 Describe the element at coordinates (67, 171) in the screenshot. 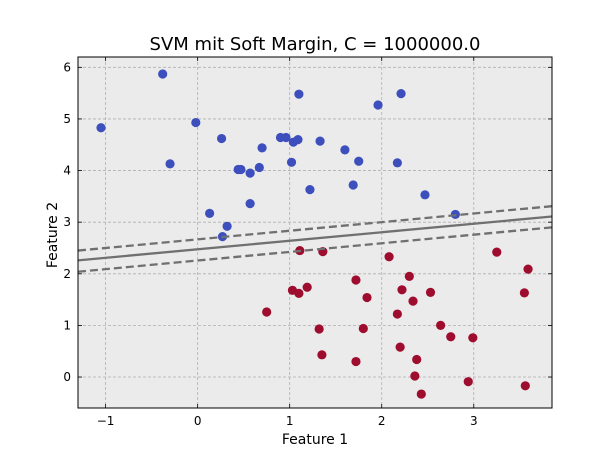

I see `y-tick-label: 4` at that location.